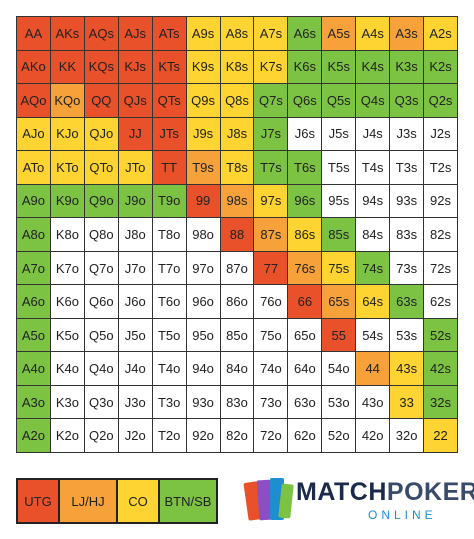  Describe the element at coordinates (135, 167) in the screenshot. I see `hand-cell: JTo` at that location.